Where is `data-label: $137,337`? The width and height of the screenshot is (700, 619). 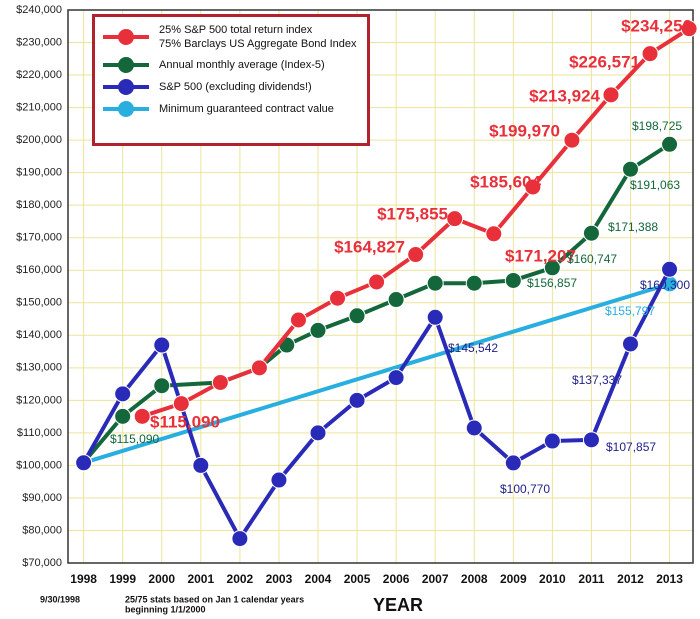 data-label: $137,337 is located at coordinates (597, 380).